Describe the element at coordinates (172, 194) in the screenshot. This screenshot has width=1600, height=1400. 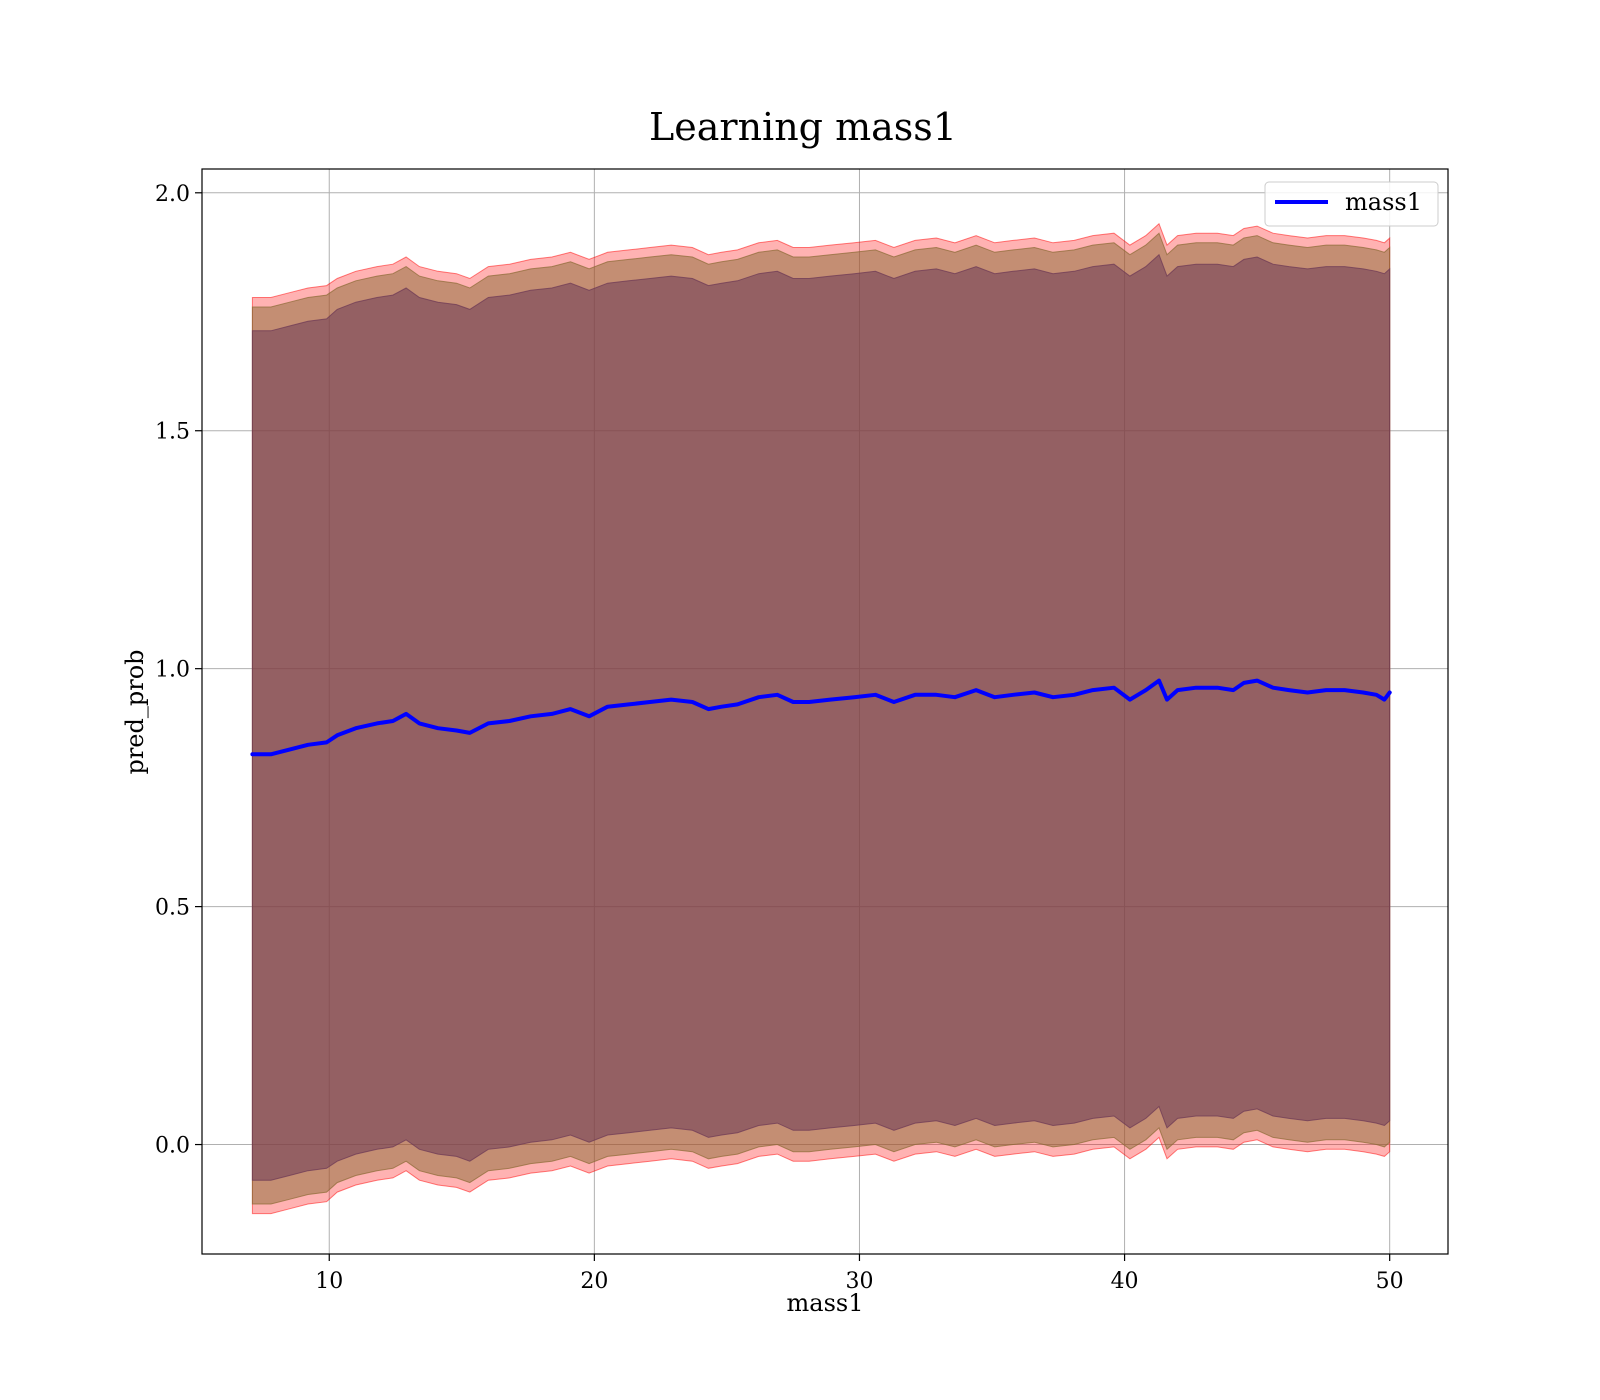
I see `y-tick-label-2: 2.0` at that location.